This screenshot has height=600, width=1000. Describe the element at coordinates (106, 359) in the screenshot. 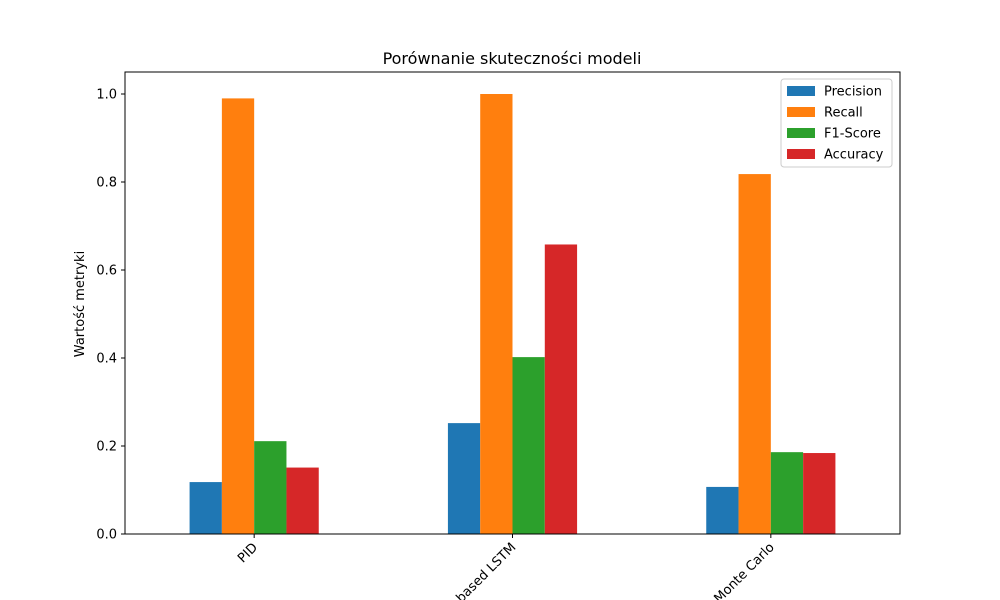

I see `y-tick-label: 0.4` at that location.